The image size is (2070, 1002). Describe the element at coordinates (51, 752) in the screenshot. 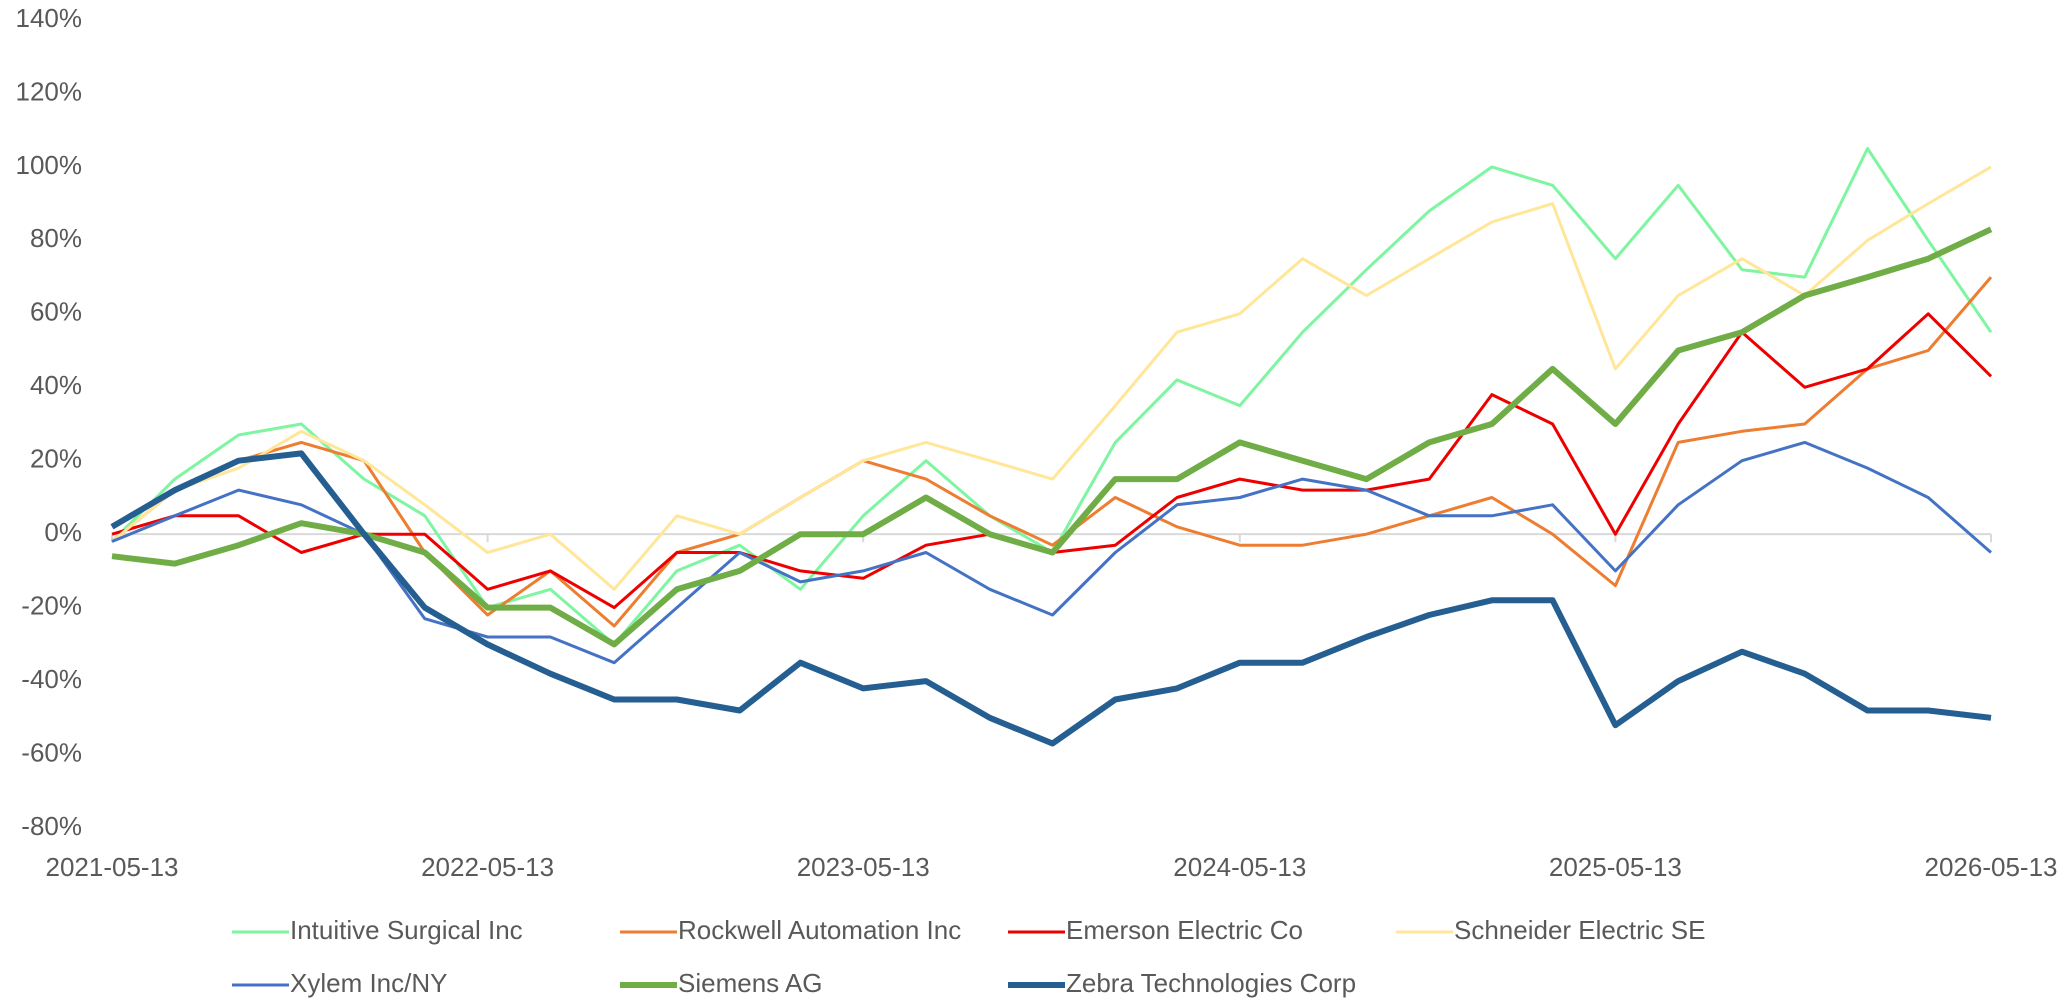

I see `y-tick-label: -60%` at that location.